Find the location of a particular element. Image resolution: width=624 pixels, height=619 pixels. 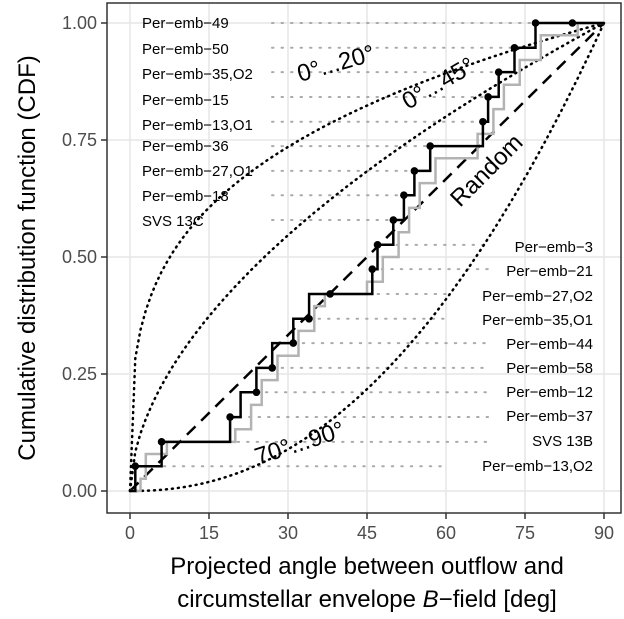

x-axis-title-line2: circumstellar envelope B−field [deg] is located at coordinates (367, 599).